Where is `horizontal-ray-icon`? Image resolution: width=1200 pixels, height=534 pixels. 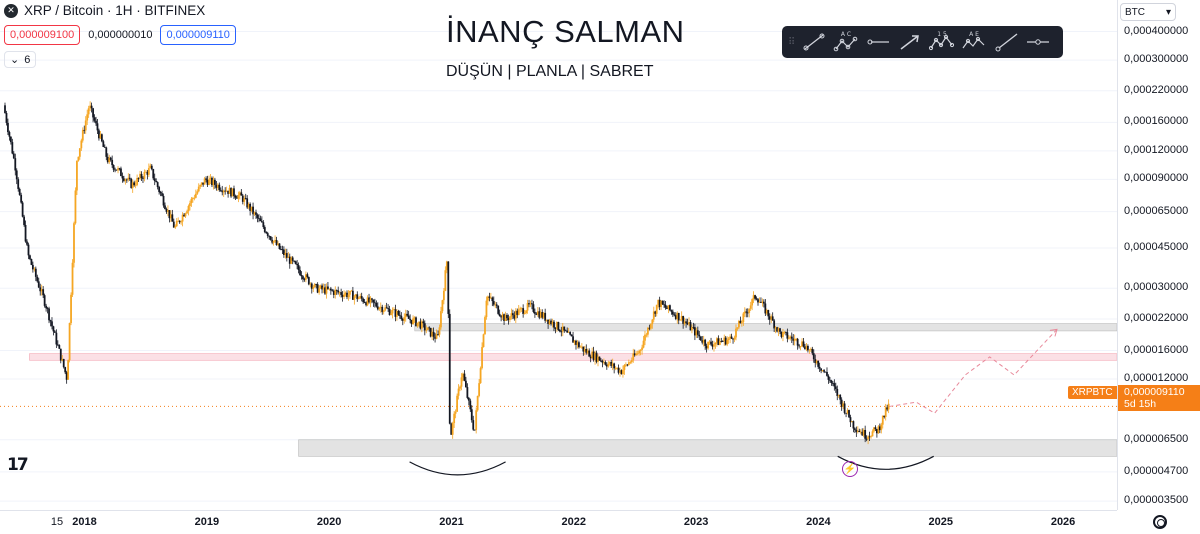 horizontal-ray-icon is located at coordinates (878, 42).